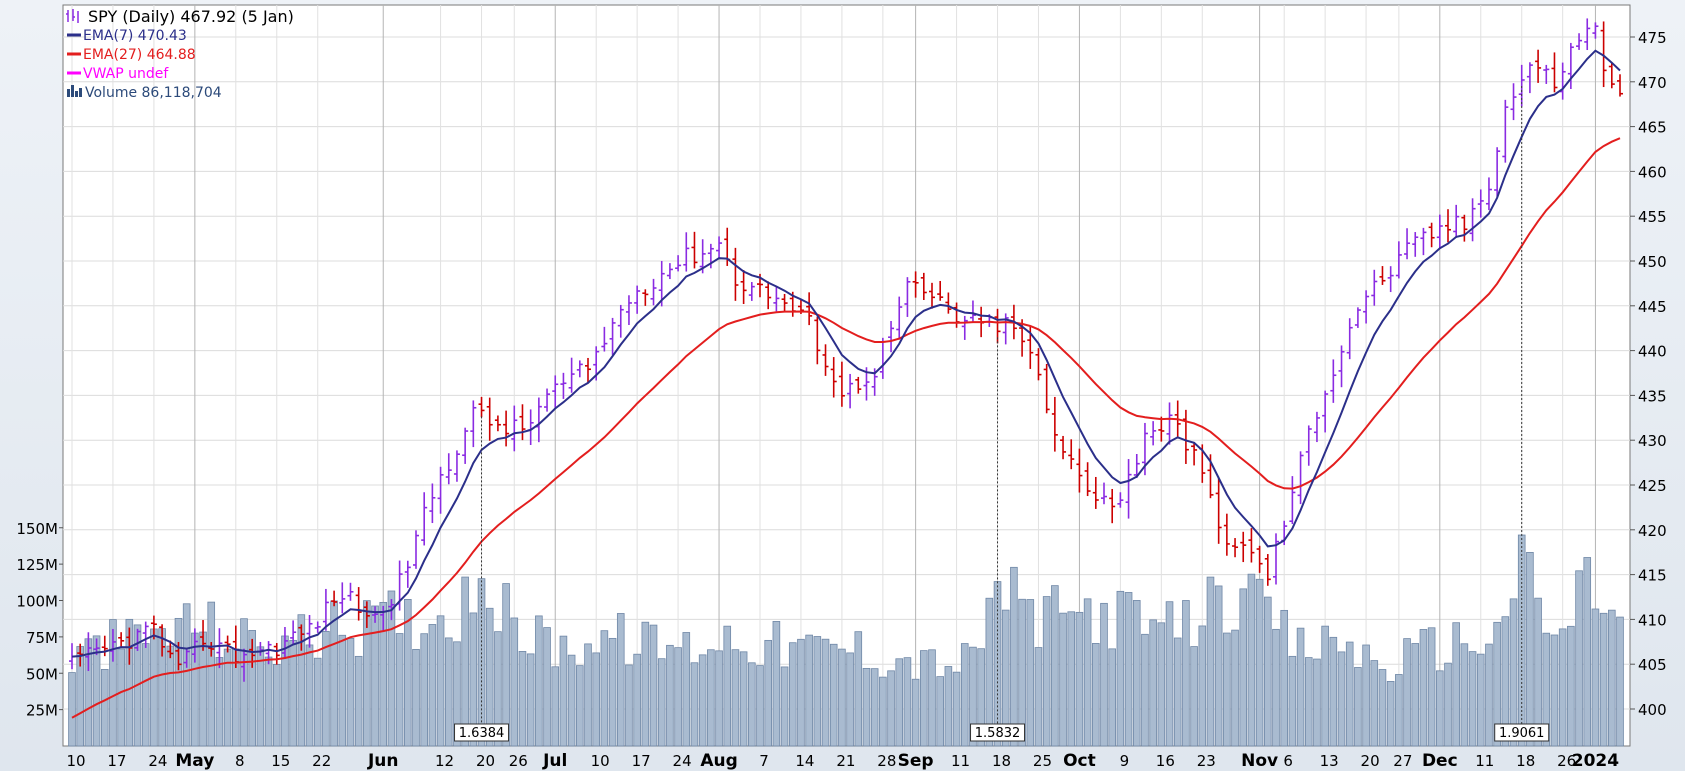 The image size is (1685, 775). What do you see at coordinates (153, 93) in the screenshot?
I see `legend-volume-text: Volume 86,118,704` at bounding box center [153, 93].